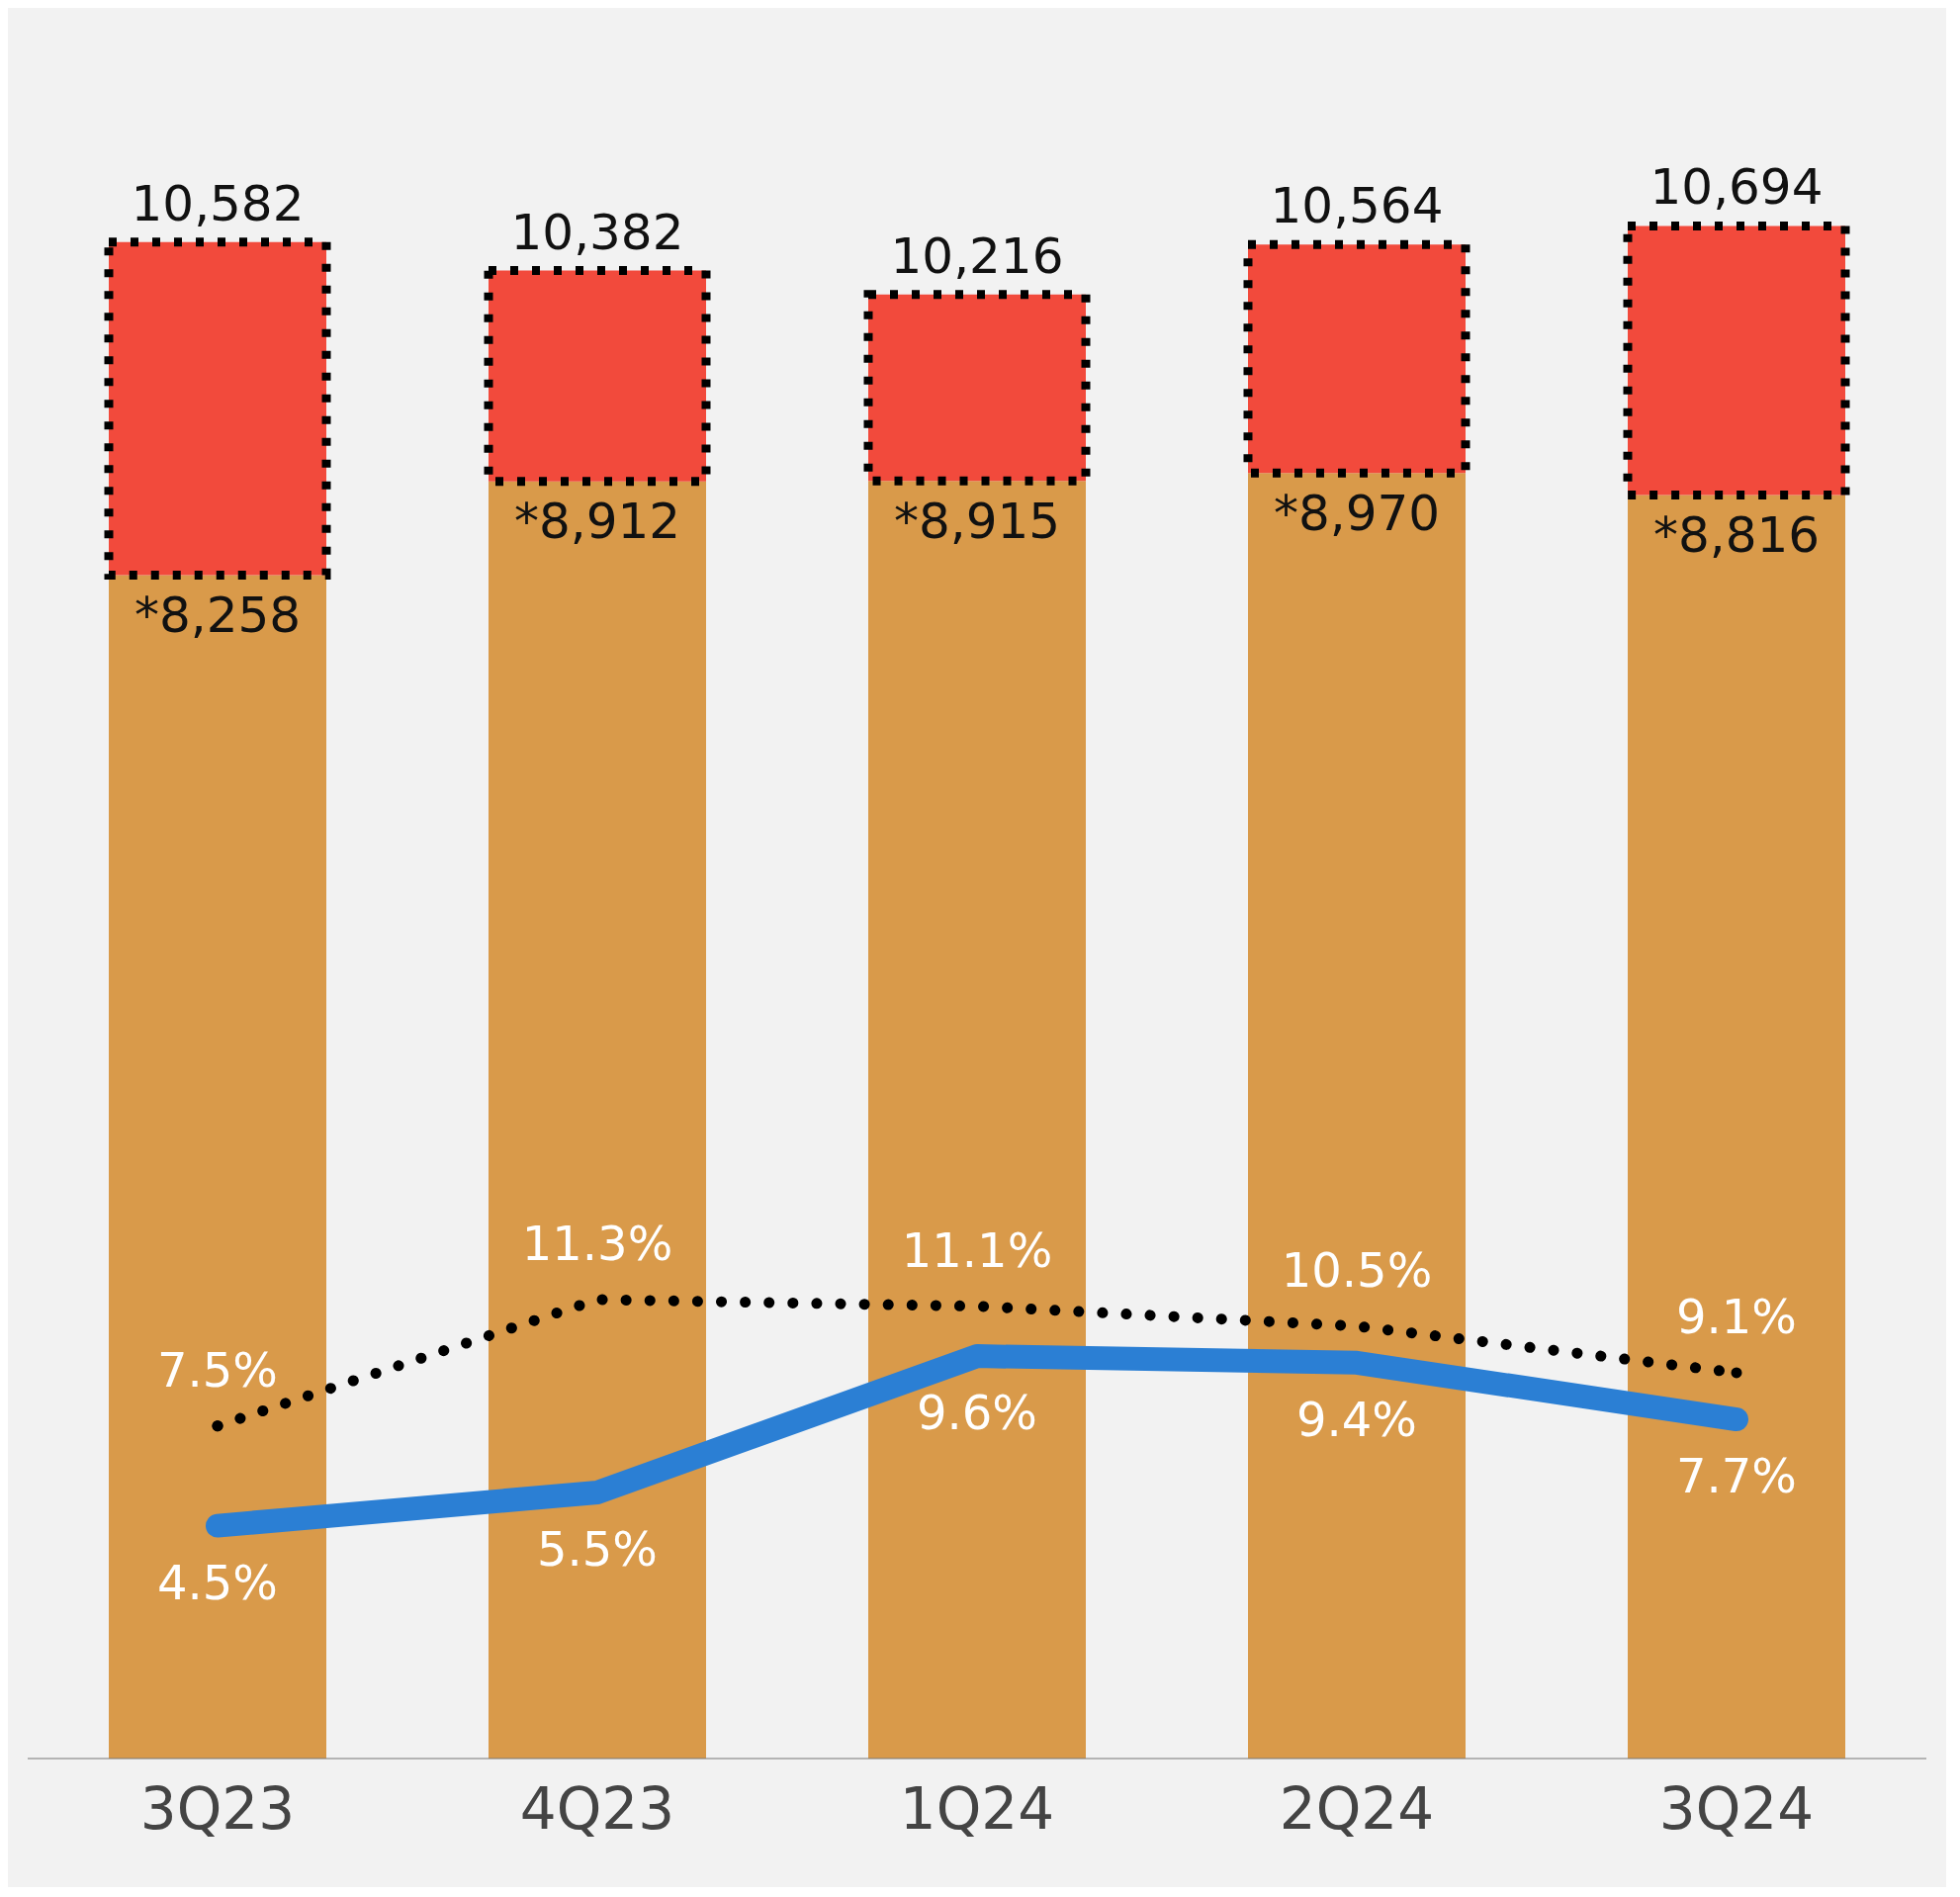  What do you see at coordinates (1736, 1476) in the screenshot?
I see `data-label: 7.7%` at bounding box center [1736, 1476].